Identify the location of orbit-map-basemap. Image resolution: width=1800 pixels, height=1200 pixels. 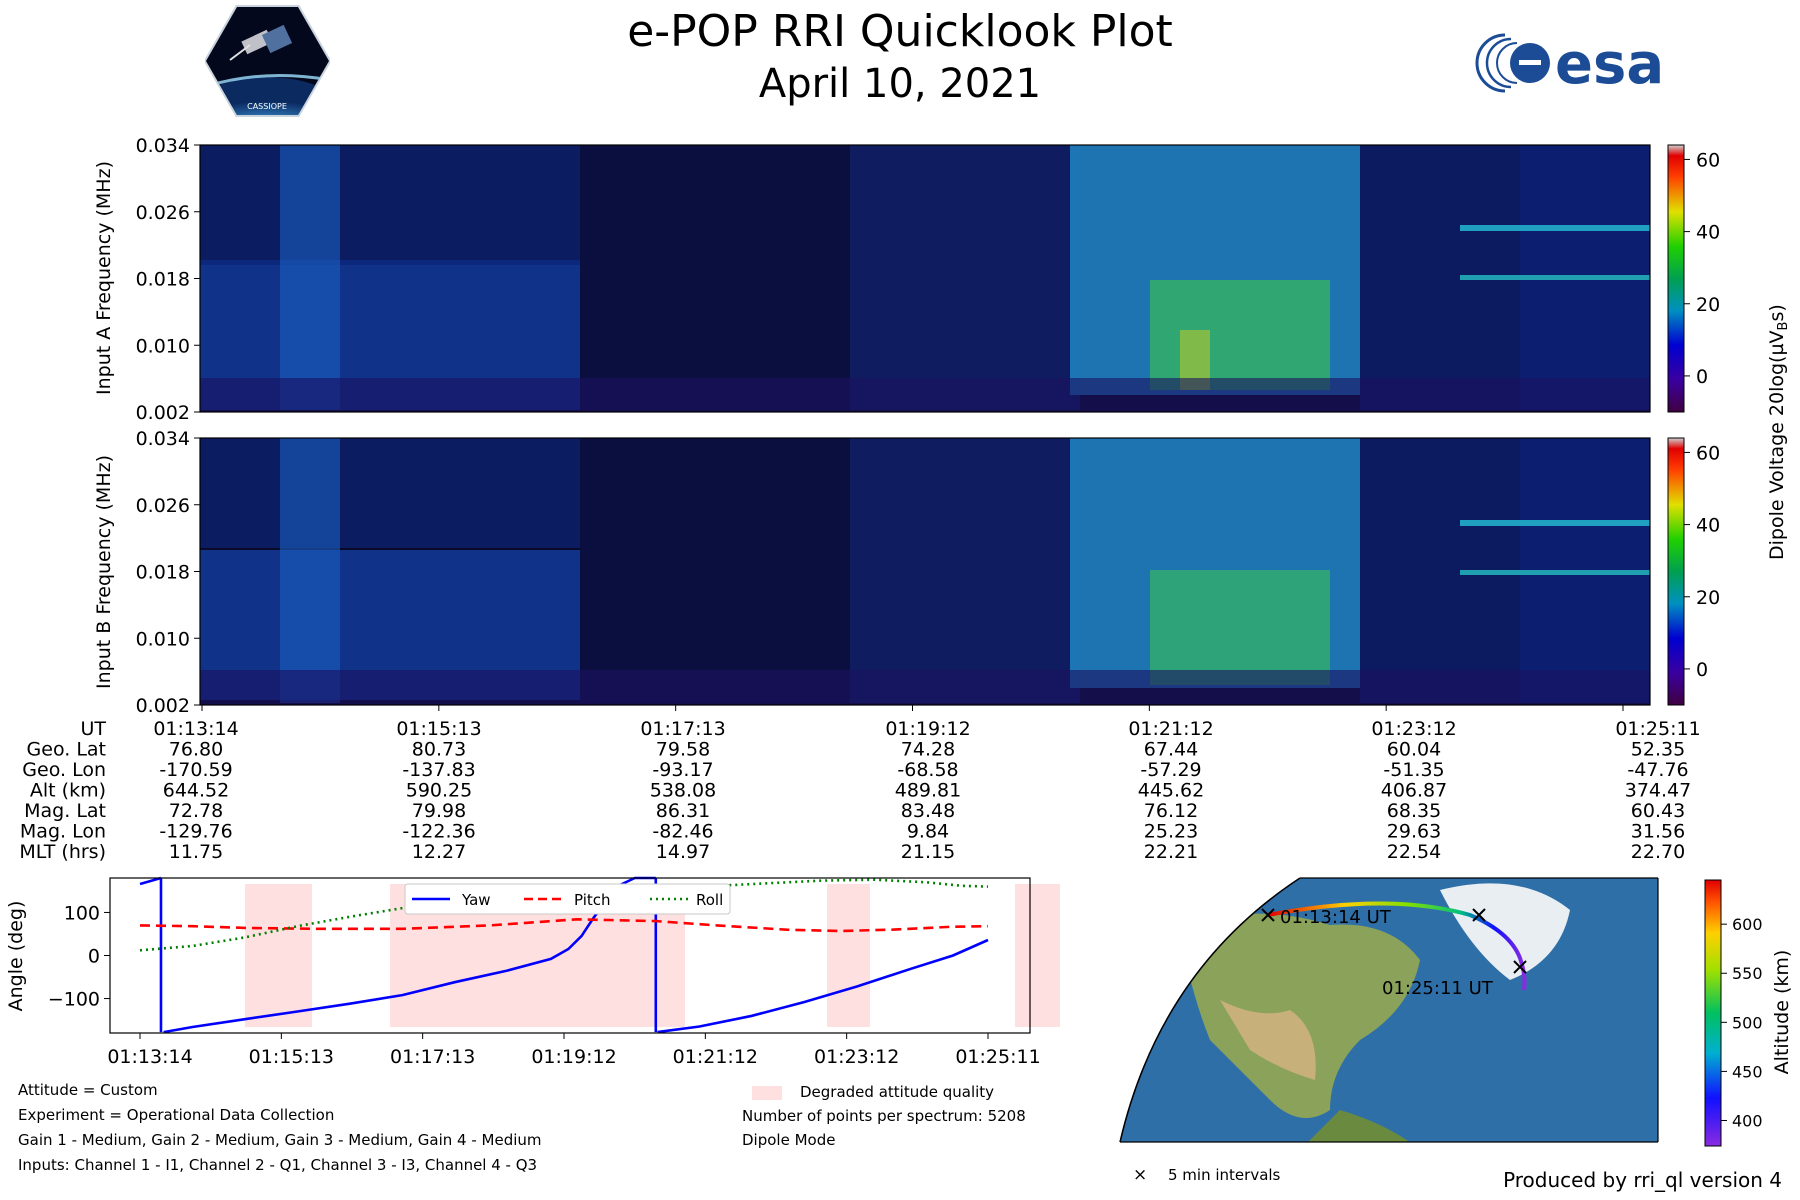
(1389, 1010).